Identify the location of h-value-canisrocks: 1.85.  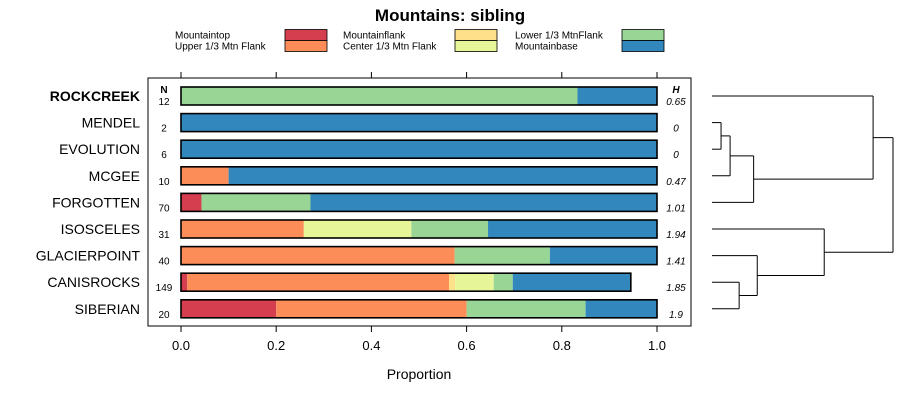
(676, 288).